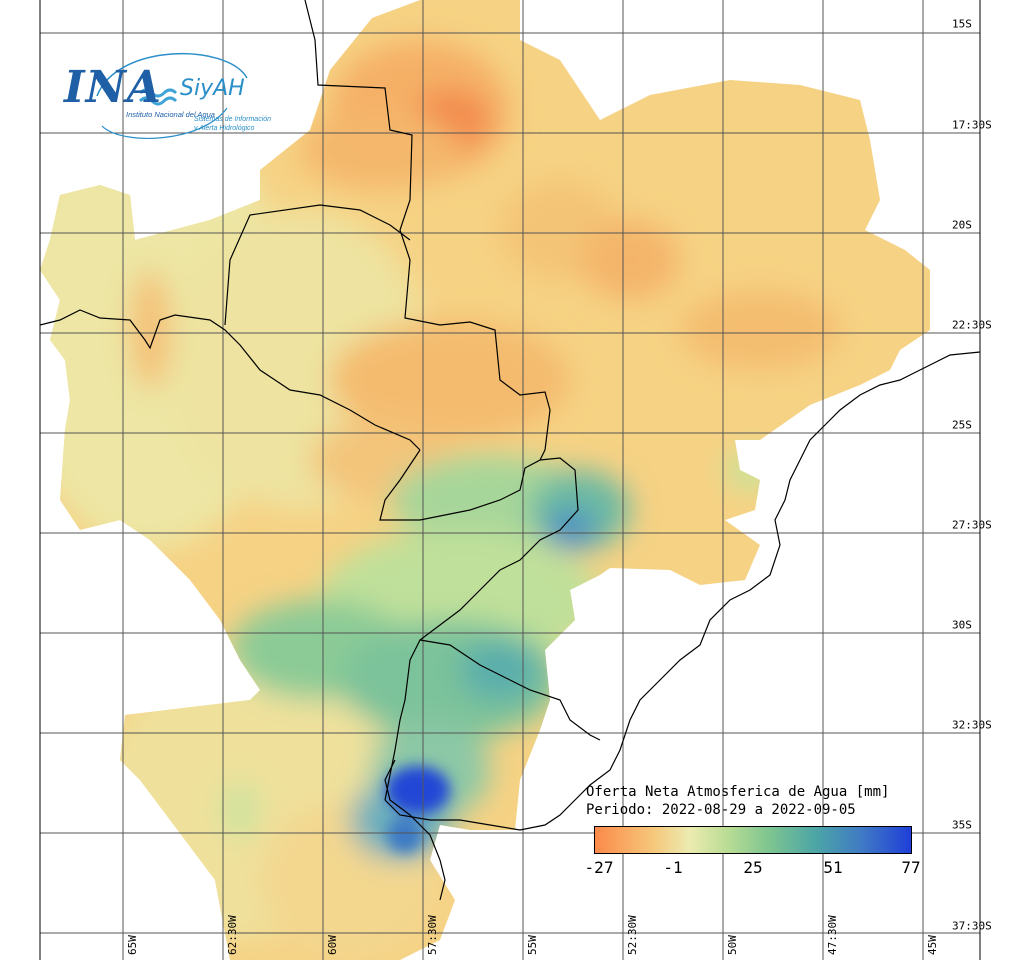 This screenshot has height=960, width=1024. I want to click on legend-tick-label: 25, so click(753, 867).